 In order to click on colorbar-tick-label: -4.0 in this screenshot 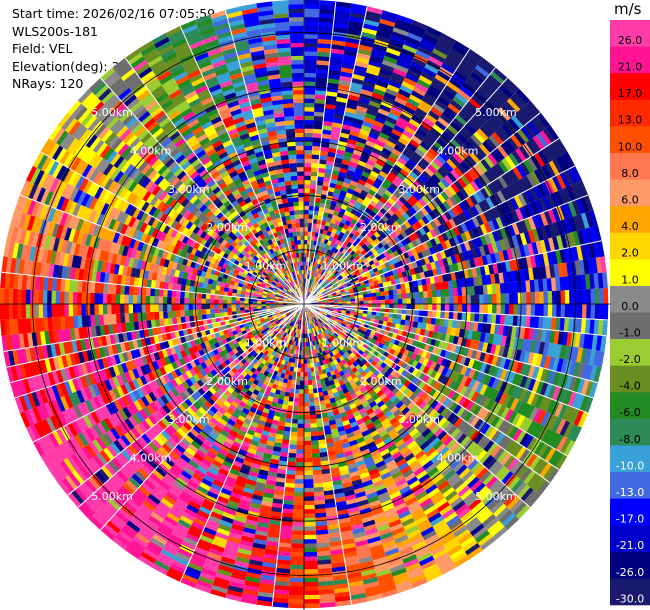, I will do `click(629, 386)`.